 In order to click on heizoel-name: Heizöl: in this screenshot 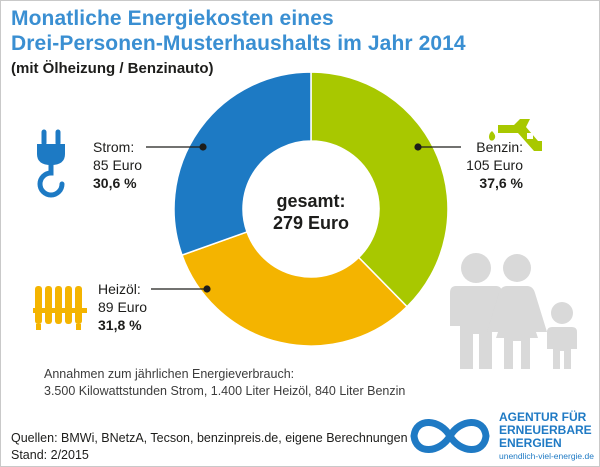, I will do `click(119, 289)`.